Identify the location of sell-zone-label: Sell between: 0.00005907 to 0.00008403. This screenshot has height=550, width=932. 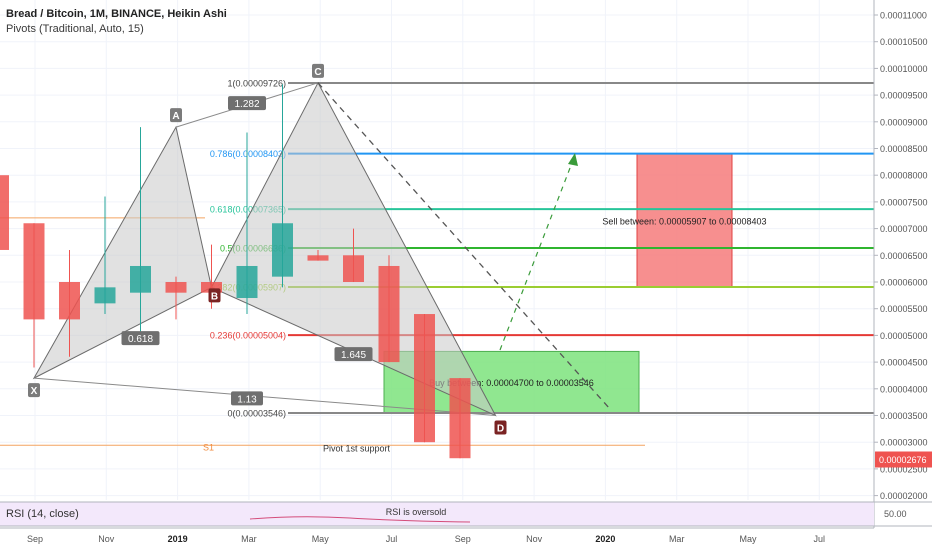
(684, 221).